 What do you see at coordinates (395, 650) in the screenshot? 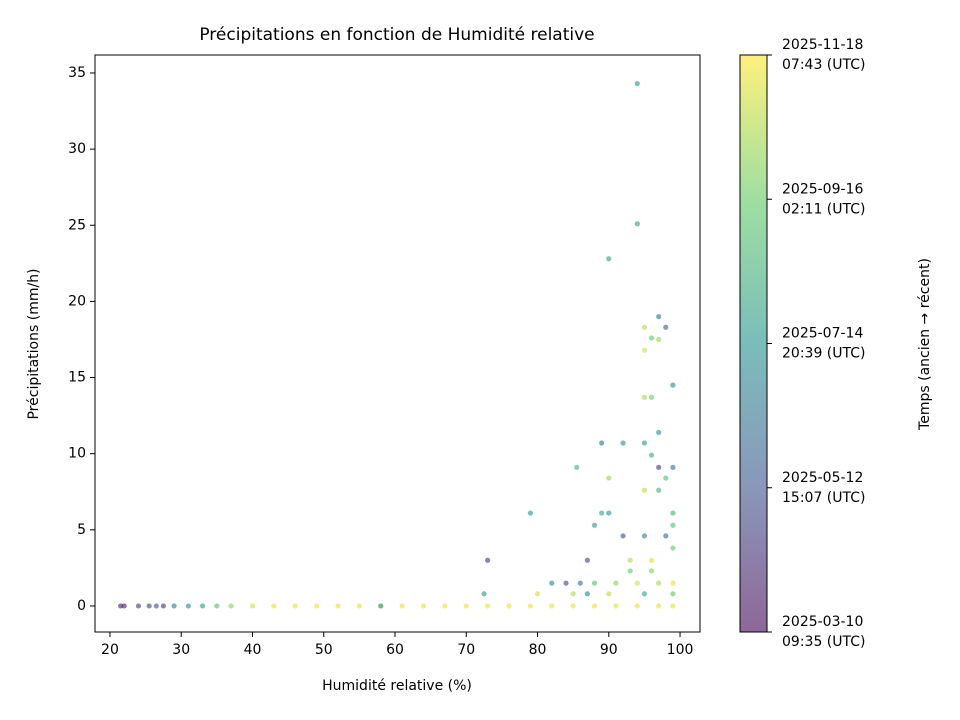
I see `x-tick-label: 60` at bounding box center [395, 650].